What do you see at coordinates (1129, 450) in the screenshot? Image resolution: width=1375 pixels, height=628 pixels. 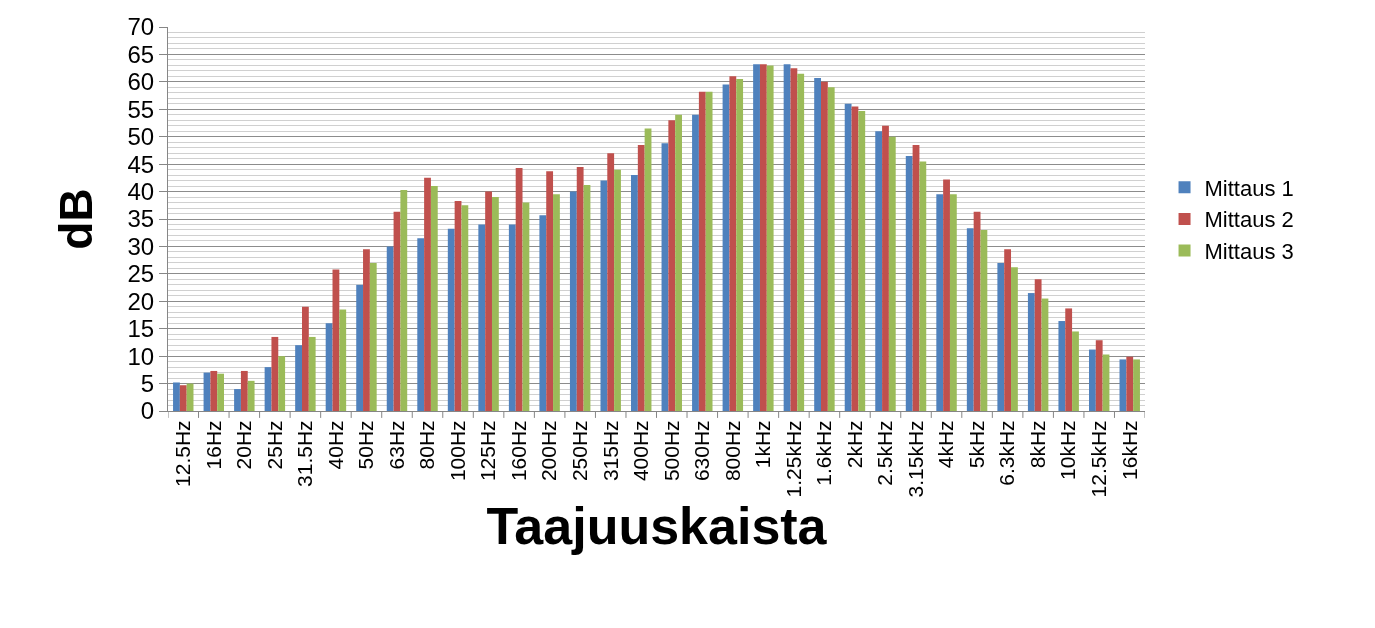 I see `x-tick-label: 16kHz` at bounding box center [1129, 450].